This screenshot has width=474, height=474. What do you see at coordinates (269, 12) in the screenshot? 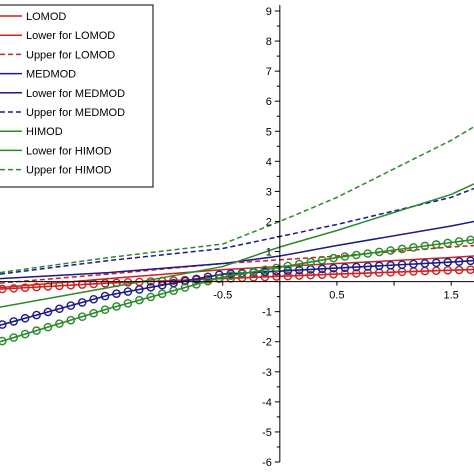
I see `y-tick-label: 9` at bounding box center [269, 12].